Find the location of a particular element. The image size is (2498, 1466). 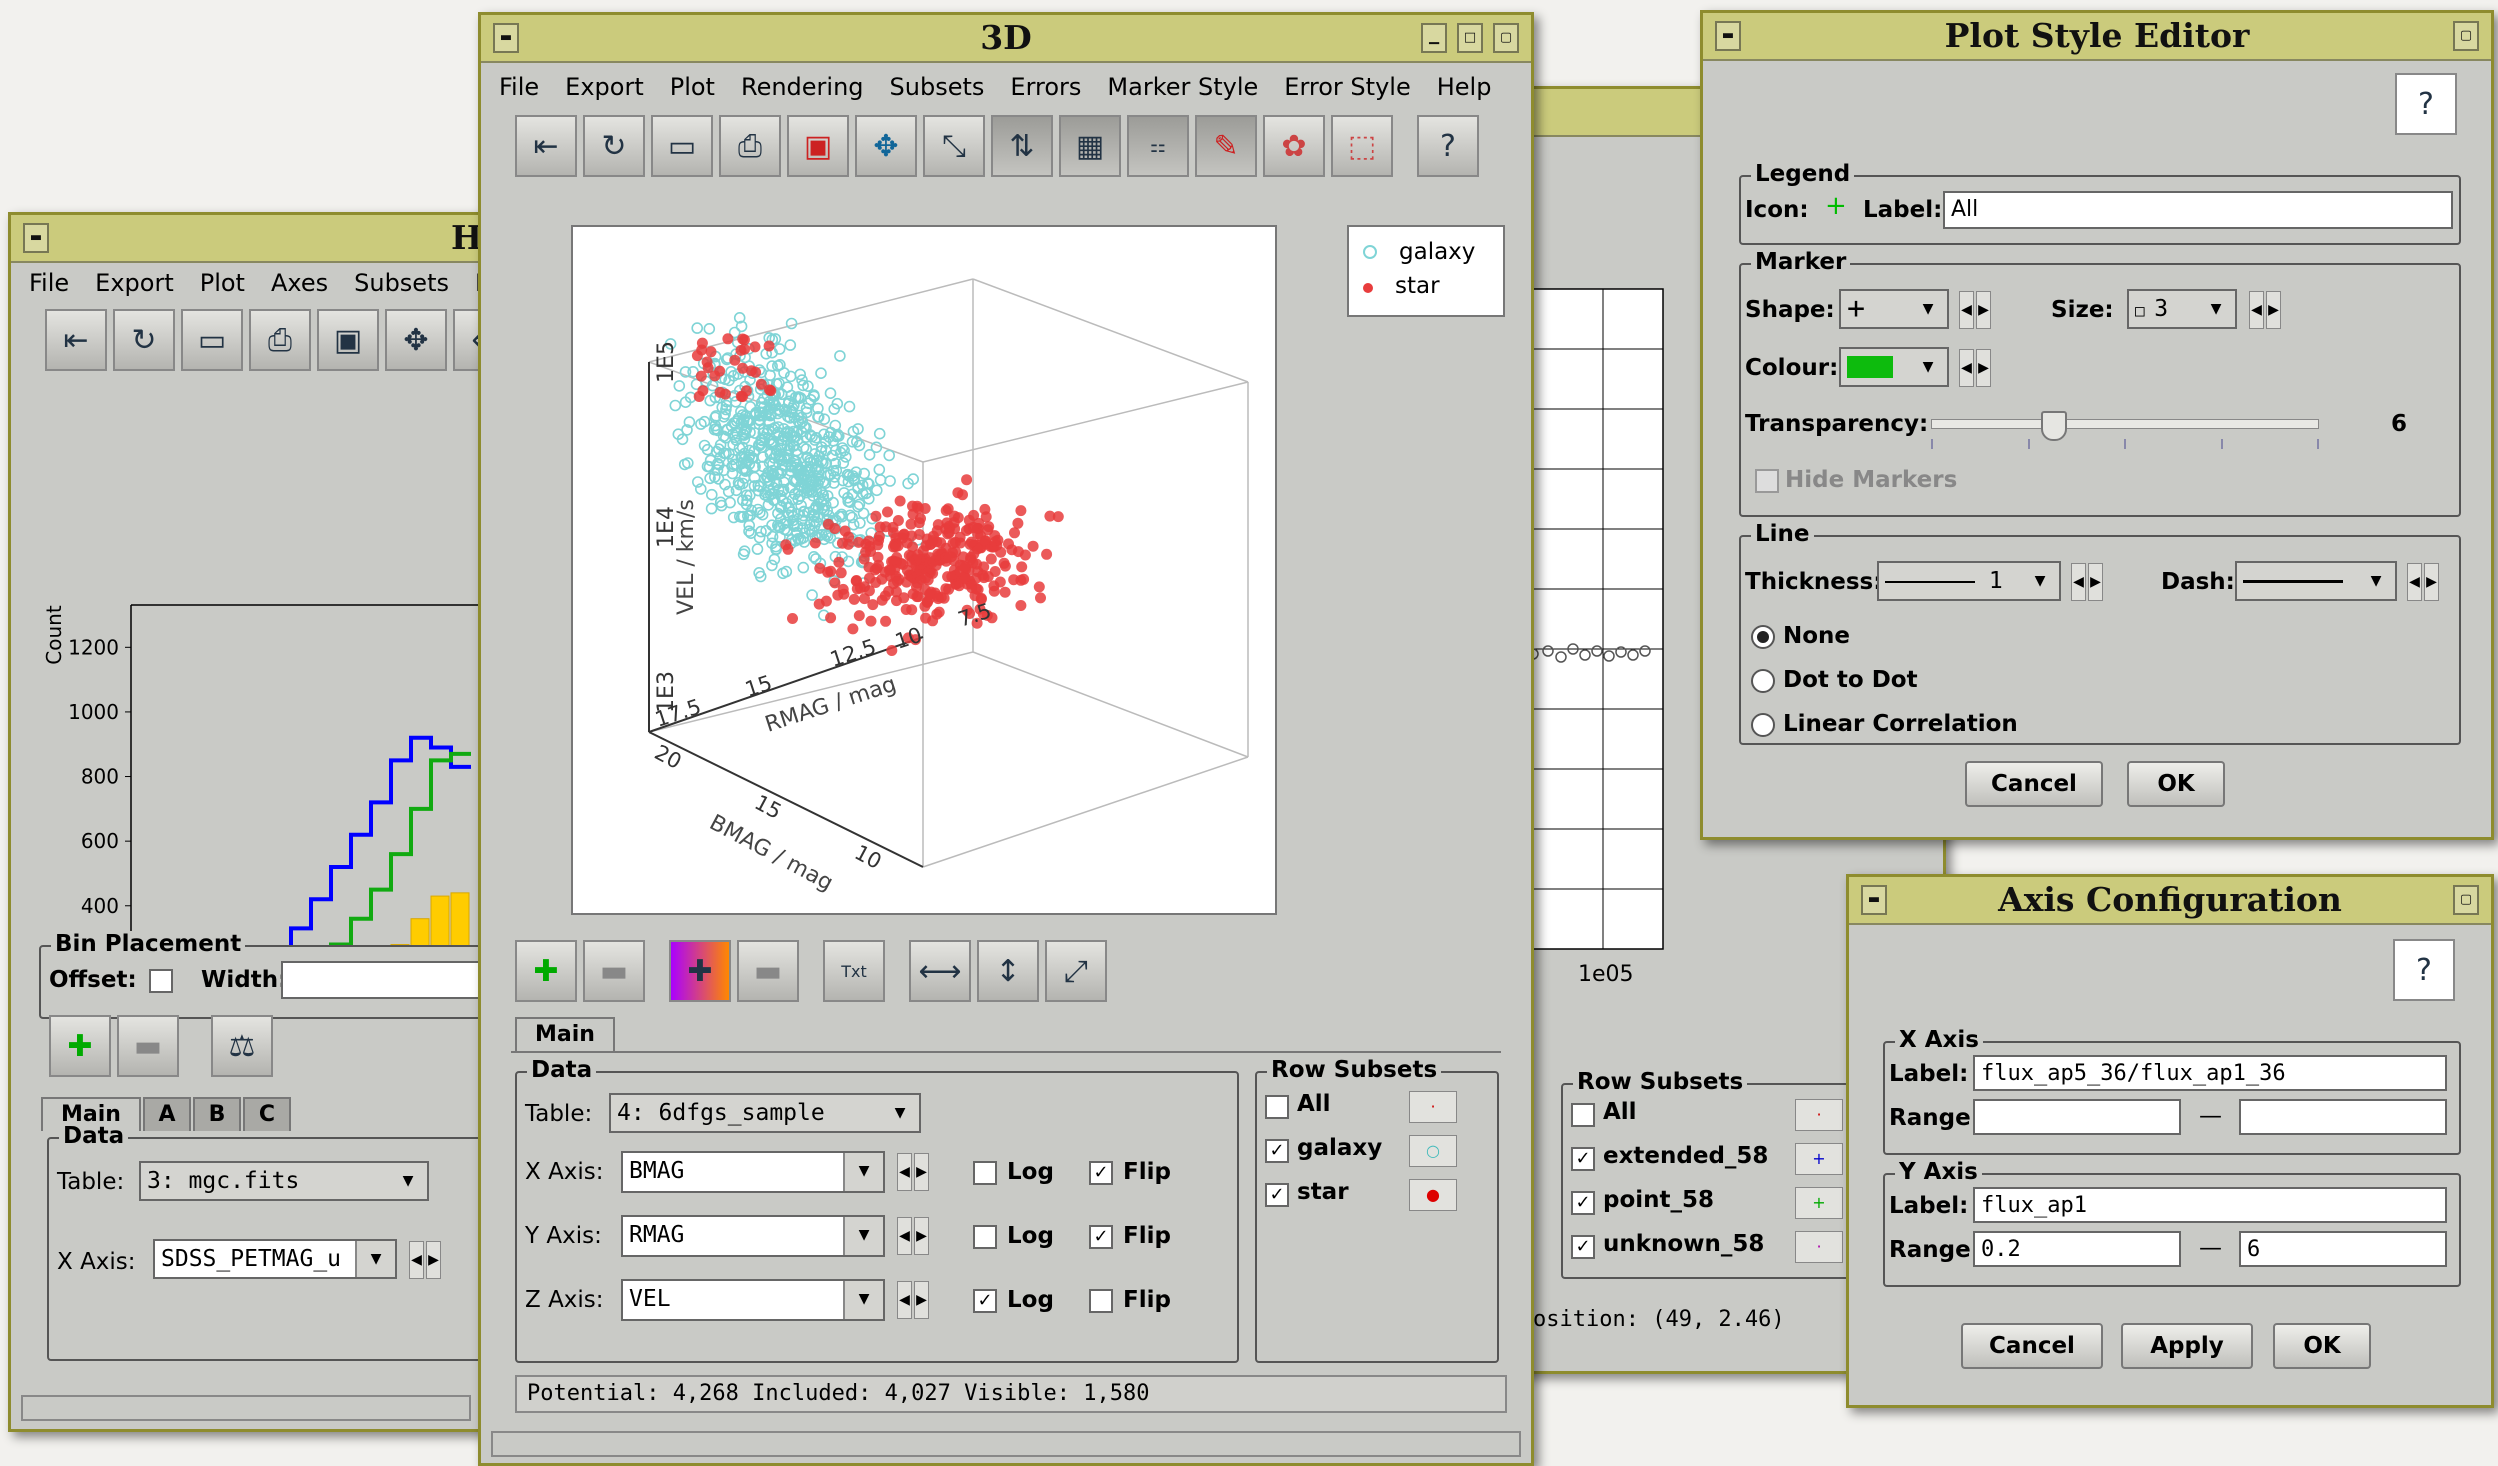

ok-button: OK is located at coordinates (2322, 1346).